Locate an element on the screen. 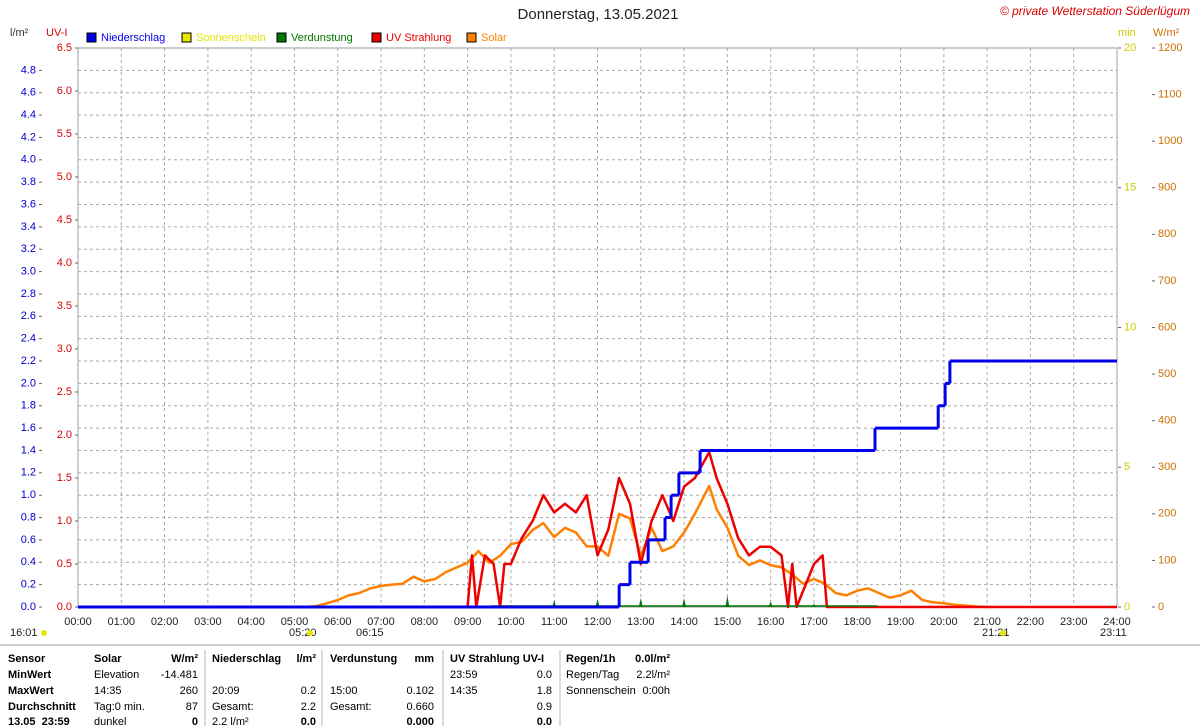 This screenshot has height=726, width=1200. x-tick-label: 12:00 is located at coordinates (598, 622).